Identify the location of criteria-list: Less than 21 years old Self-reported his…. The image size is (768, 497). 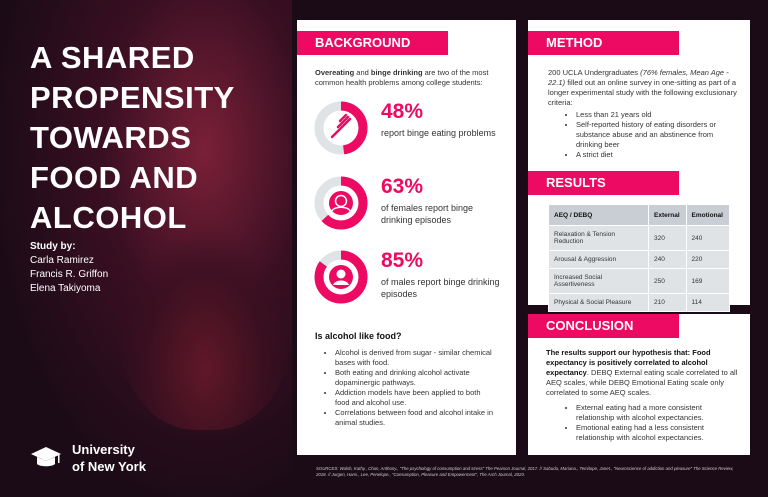
(648, 135).